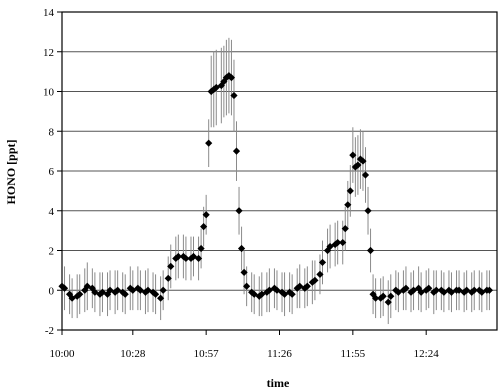  Describe the element at coordinates (278, 383) in the screenshot. I see `x-axis-title: time` at that location.